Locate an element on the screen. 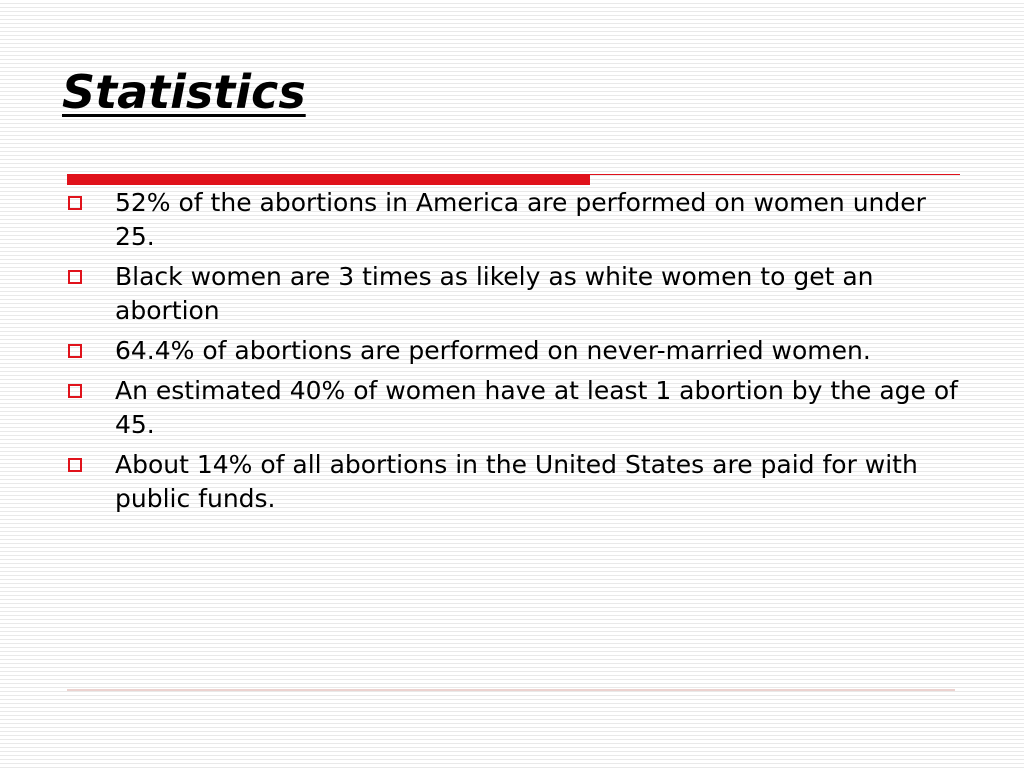 This screenshot has height=768, width=1024. footer-divider-line is located at coordinates (511, 690).